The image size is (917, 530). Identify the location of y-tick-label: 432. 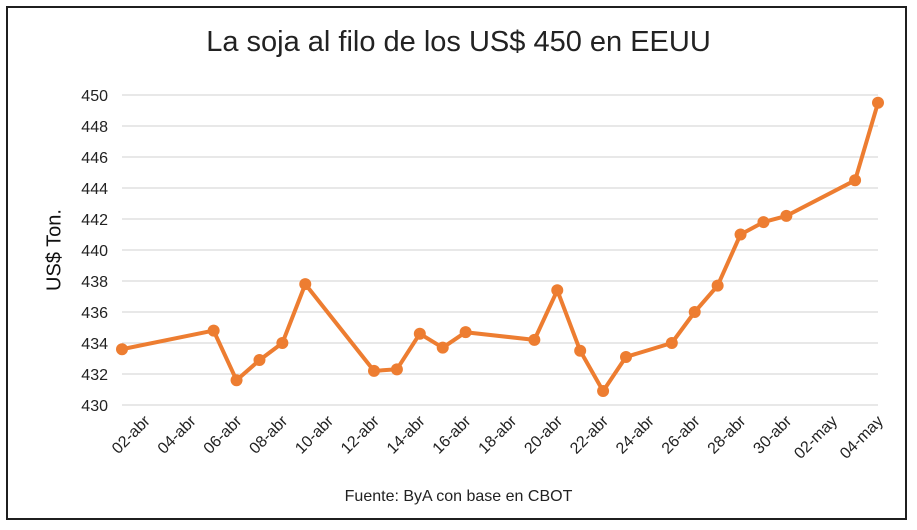
(94, 375).